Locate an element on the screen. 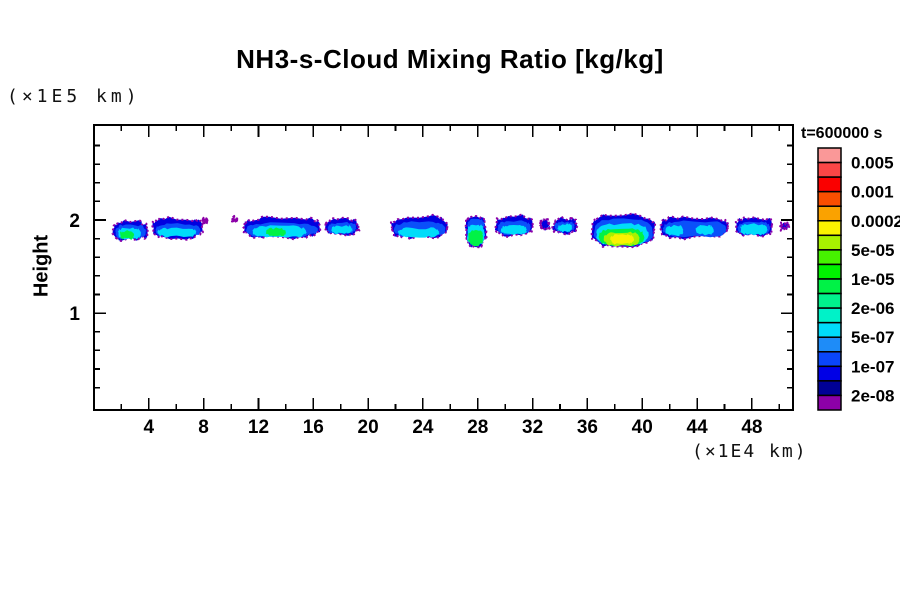  x-tick-label: 48 is located at coordinates (751, 427).